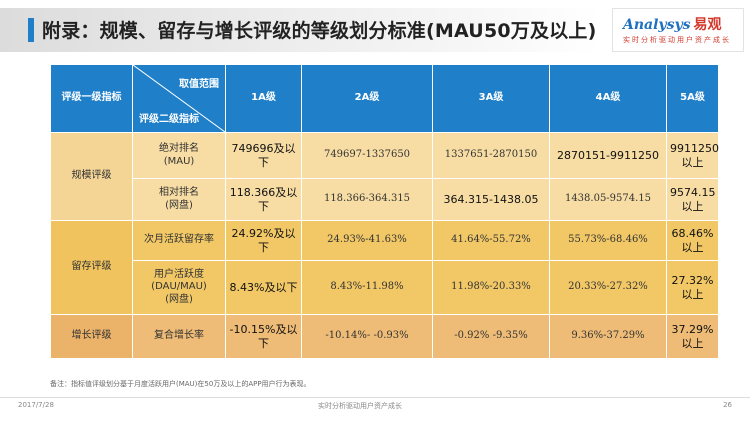 The height and width of the screenshot is (422, 750). I want to click on value-cell: 749697-1337650, so click(367, 155).